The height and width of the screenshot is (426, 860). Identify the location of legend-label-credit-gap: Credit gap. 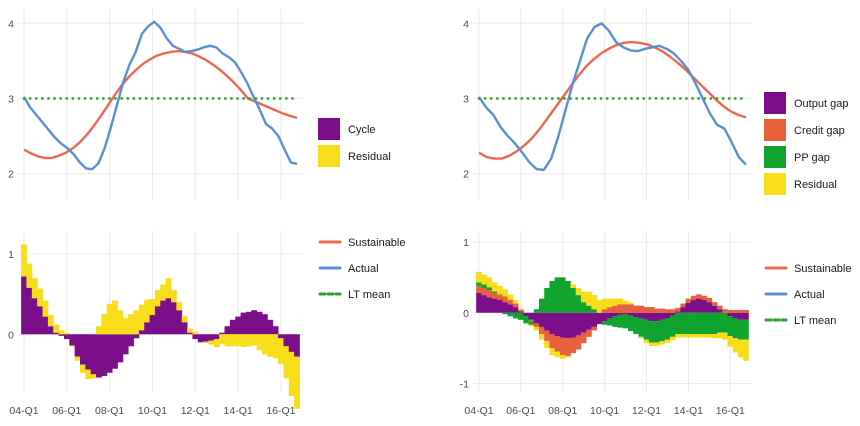
(819, 131).